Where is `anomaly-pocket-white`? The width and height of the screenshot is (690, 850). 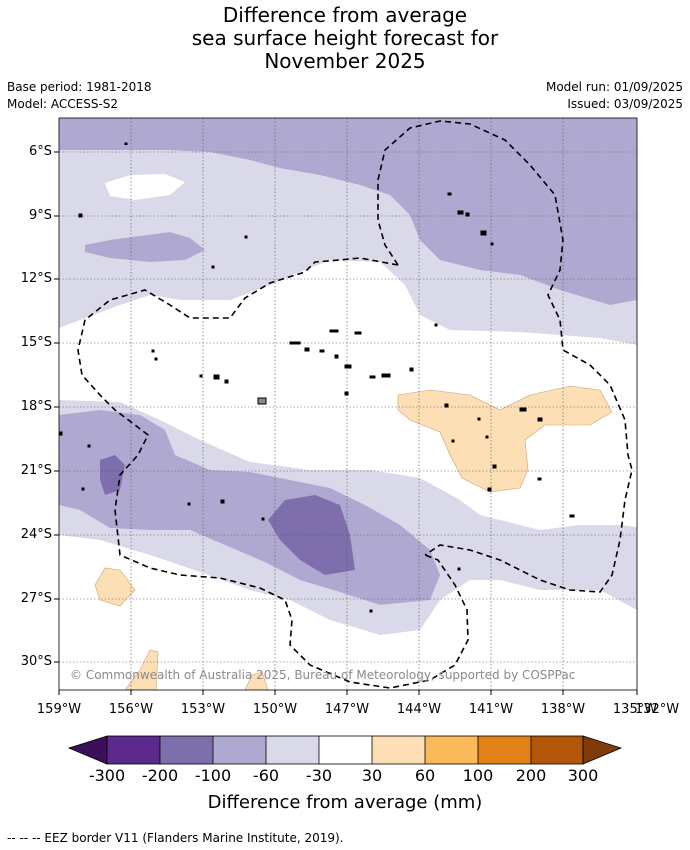
anomaly-pocket-white is located at coordinates (145, 187).